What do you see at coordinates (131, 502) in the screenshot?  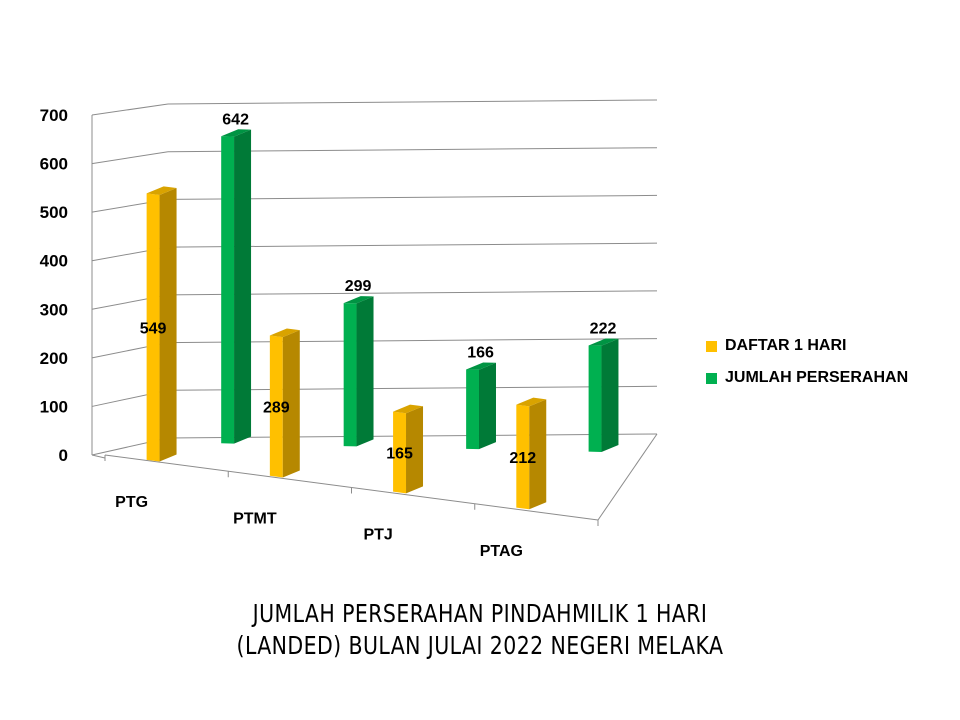 I see `x-tick-label: PTG` at bounding box center [131, 502].